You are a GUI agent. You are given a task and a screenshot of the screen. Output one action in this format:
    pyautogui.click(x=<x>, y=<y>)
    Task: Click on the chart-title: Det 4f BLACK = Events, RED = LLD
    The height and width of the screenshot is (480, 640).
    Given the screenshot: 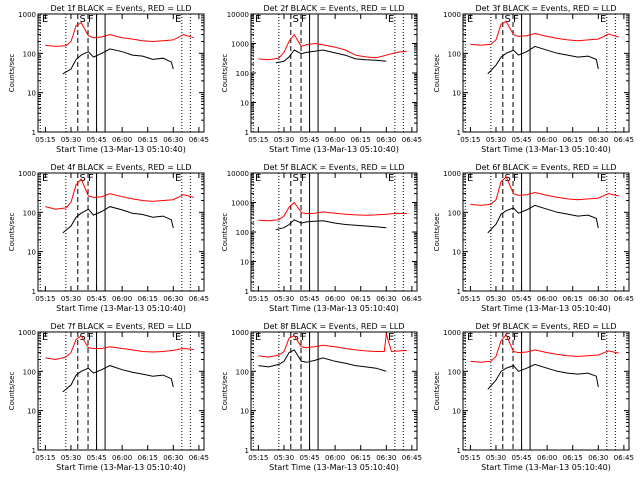 What is the action you would take?
    pyautogui.click(x=120, y=167)
    